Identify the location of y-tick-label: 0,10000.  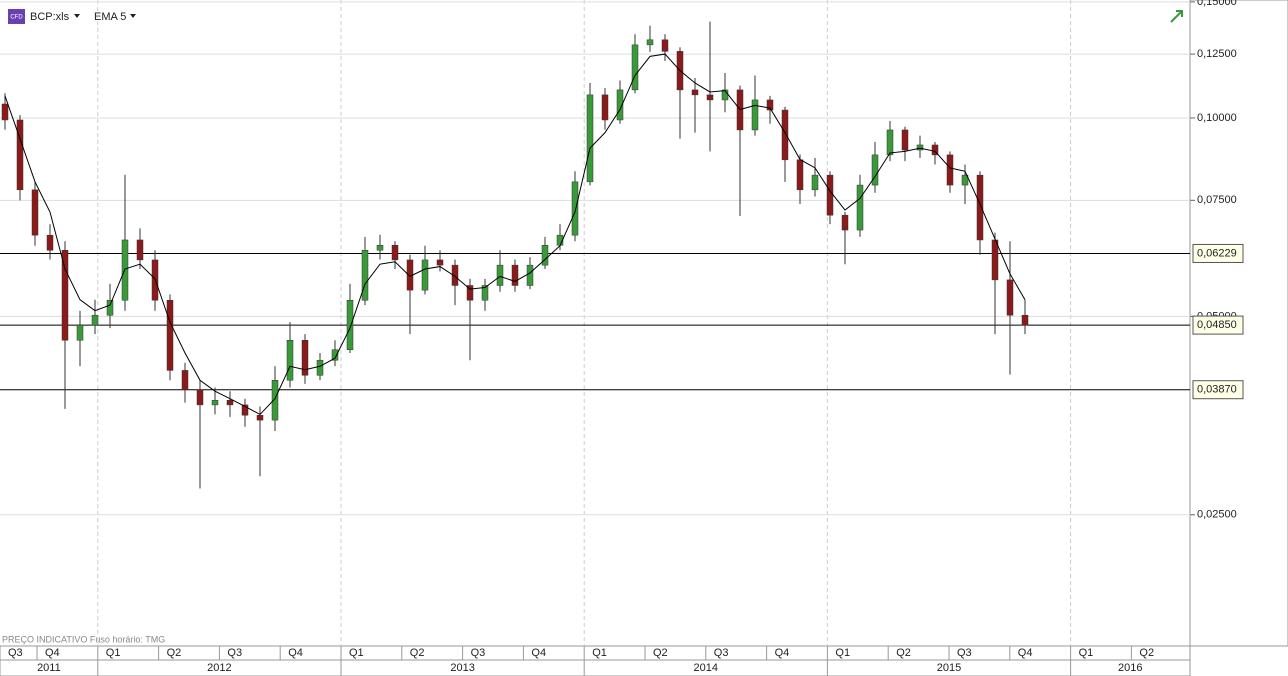
(1217, 118).